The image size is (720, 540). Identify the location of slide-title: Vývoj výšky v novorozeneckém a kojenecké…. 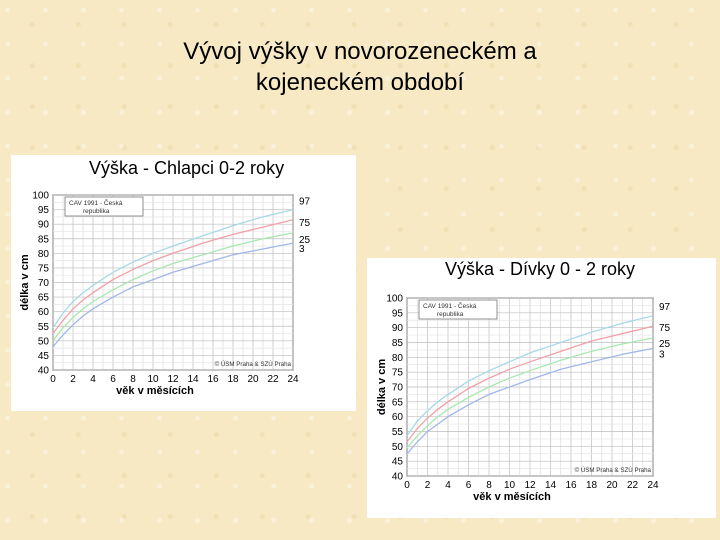
(360, 67).